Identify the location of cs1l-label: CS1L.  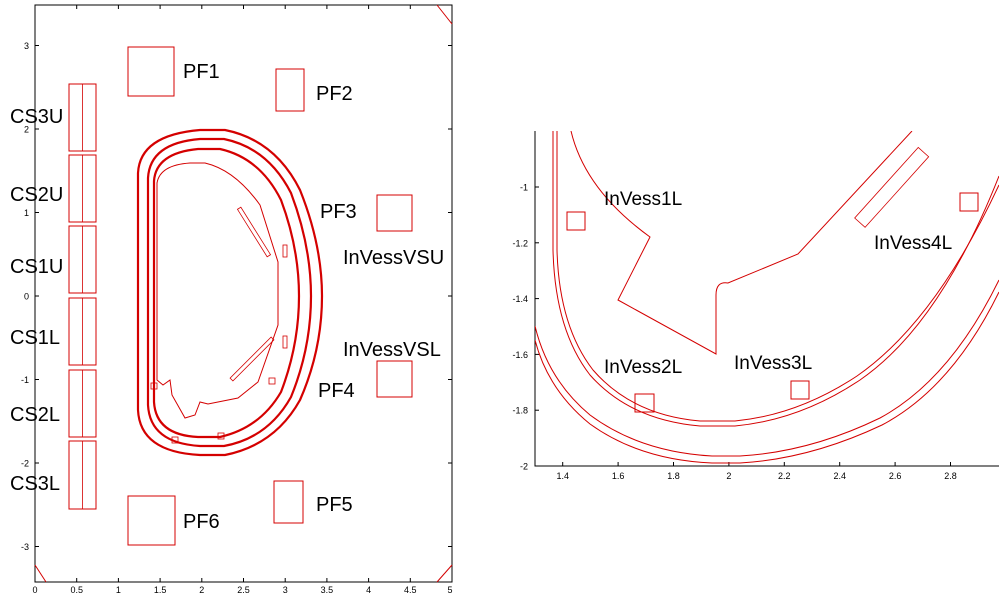
(35, 338).